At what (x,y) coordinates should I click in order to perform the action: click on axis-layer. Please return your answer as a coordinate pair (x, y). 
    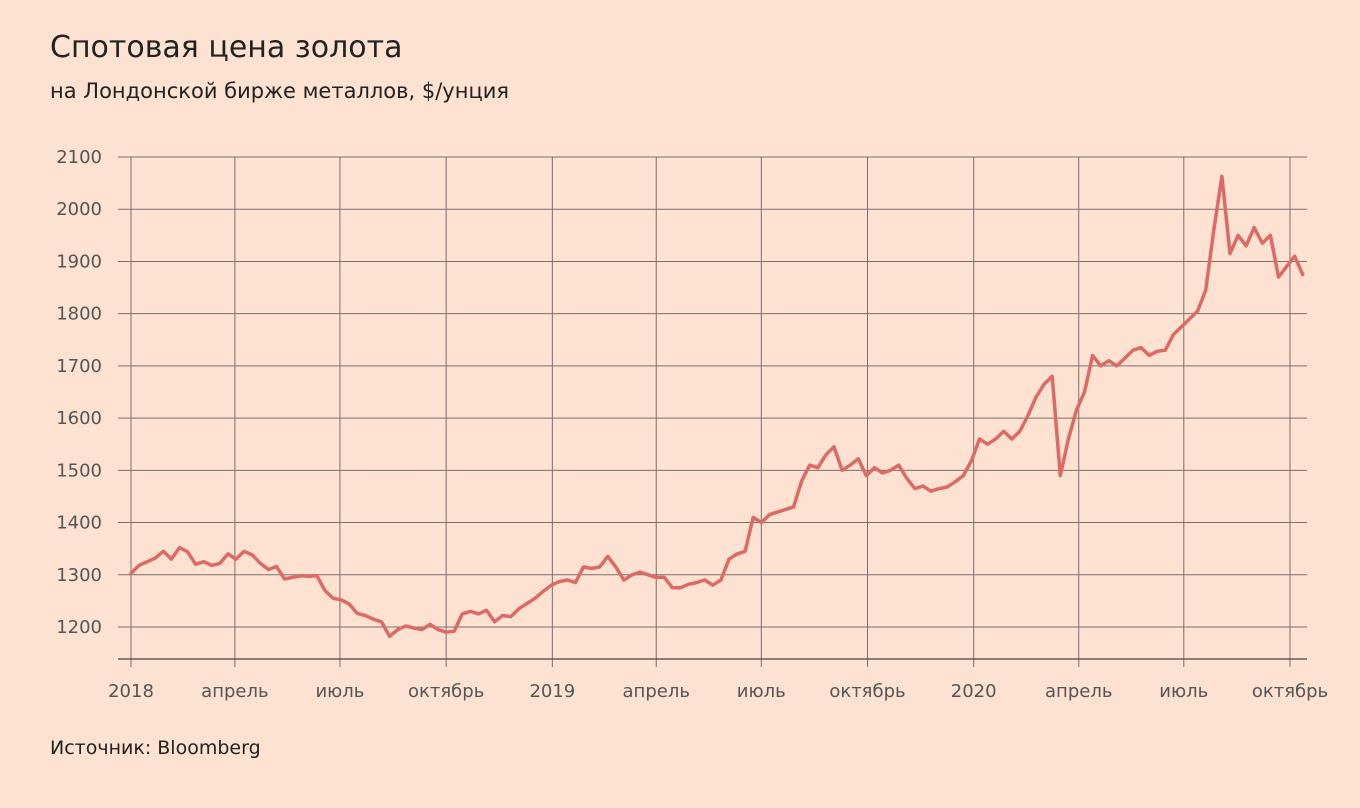
    Looking at the image, I should click on (712, 662).